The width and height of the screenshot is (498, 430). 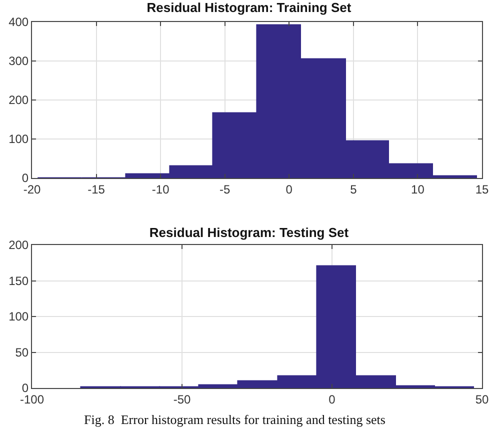 I want to click on x-tick-label: 15, so click(x=482, y=189).